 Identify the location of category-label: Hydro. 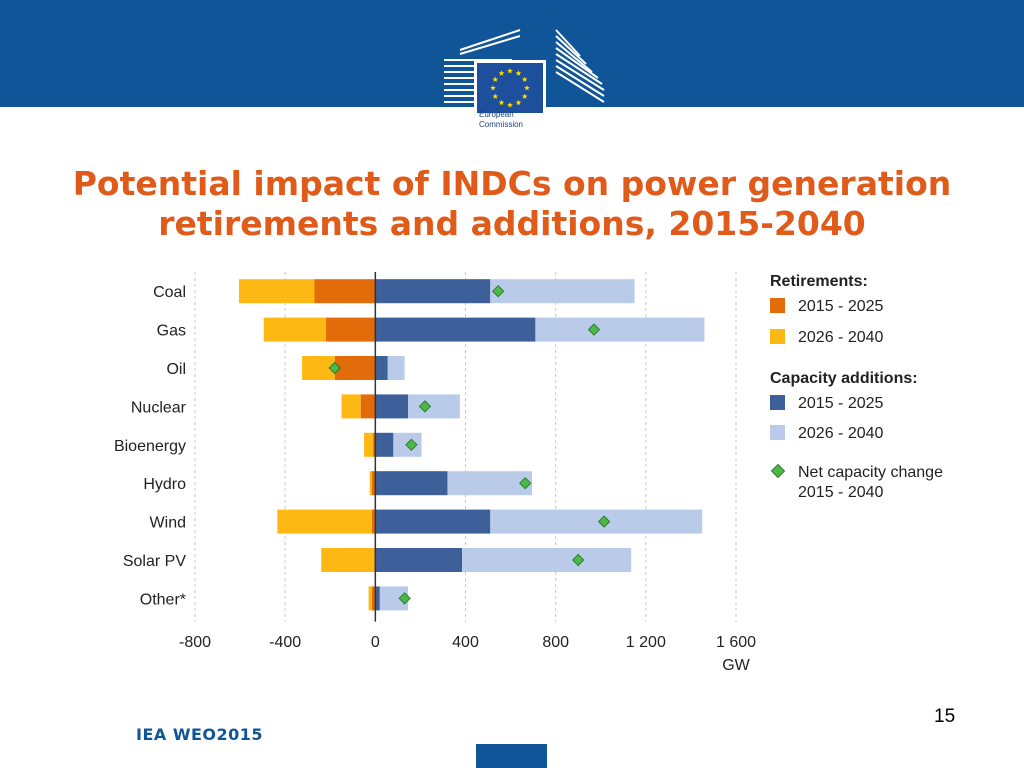
(164, 484).